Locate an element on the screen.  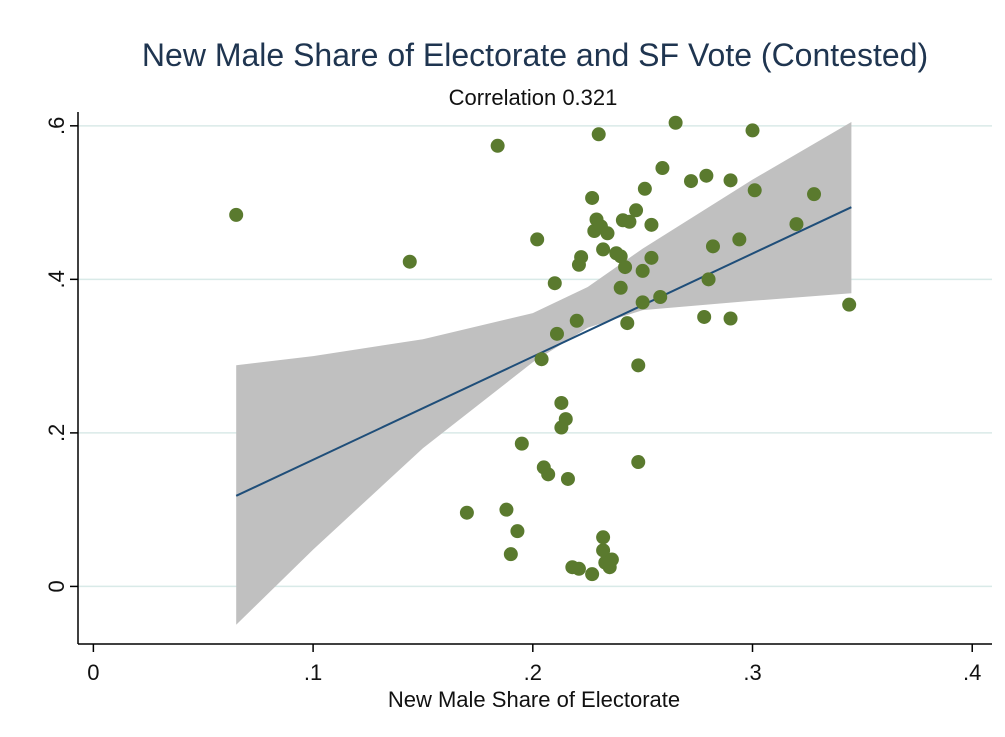
x-tick-label-2: .2 is located at coordinates (533, 672).